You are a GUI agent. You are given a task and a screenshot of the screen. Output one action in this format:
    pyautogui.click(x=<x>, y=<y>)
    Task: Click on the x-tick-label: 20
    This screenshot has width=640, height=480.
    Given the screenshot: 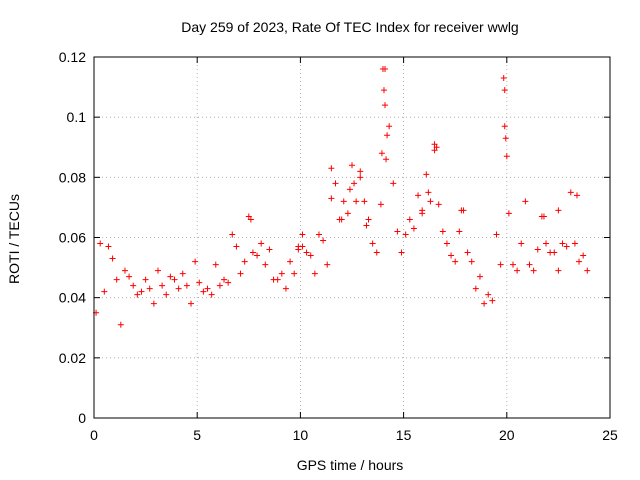 What is the action you would take?
    pyautogui.click(x=507, y=435)
    